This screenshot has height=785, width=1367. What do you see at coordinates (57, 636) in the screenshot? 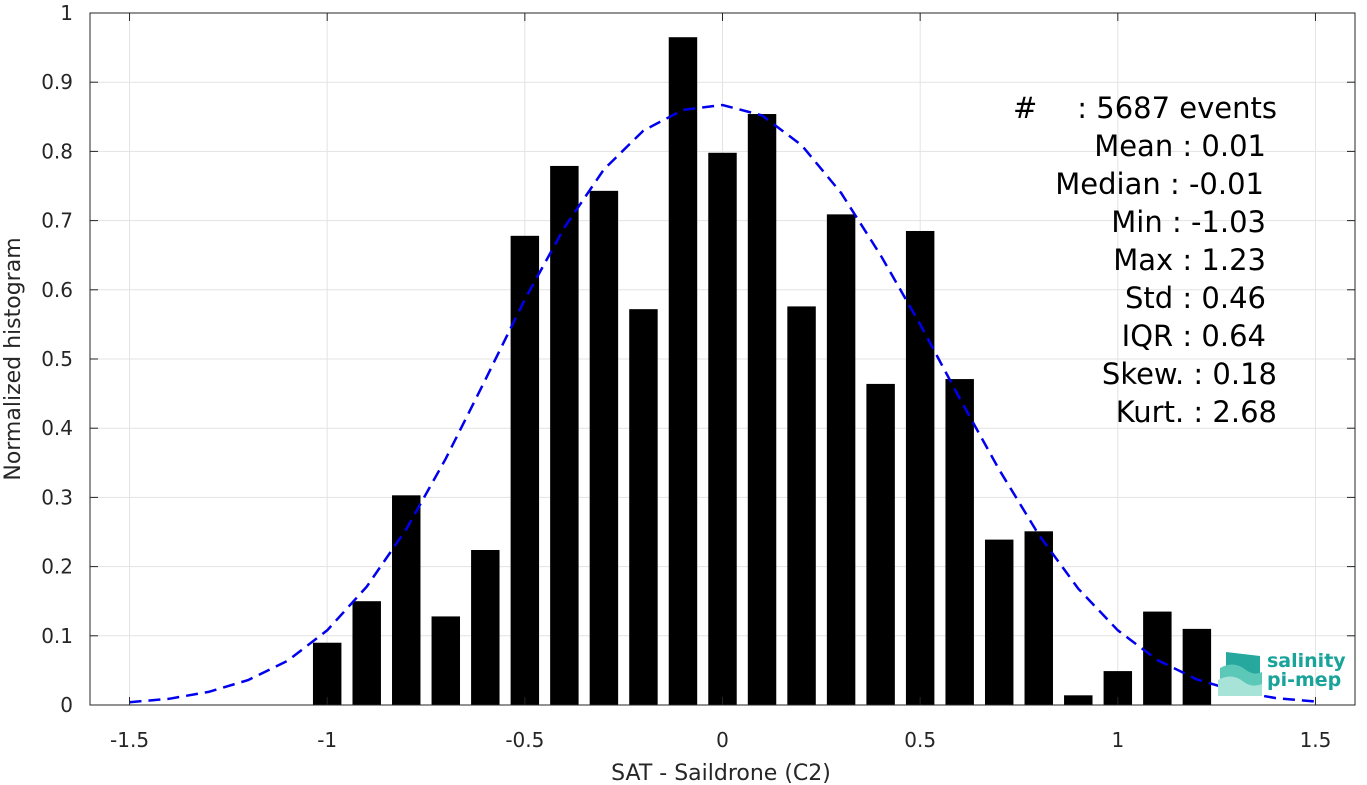
I see `y-tick-label: 0.1` at bounding box center [57, 636].